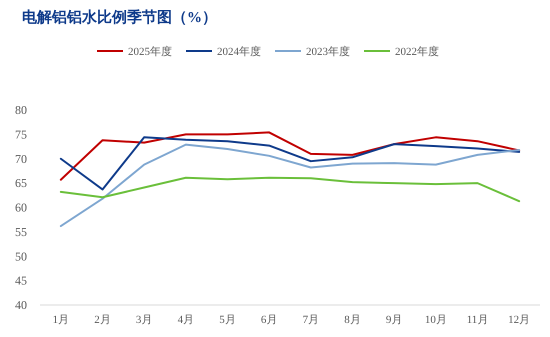 This screenshot has height=337, width=550. Describe the element at coordinates (21, 231) in the screenshot. I see `y-tick-label: 55` at that location.